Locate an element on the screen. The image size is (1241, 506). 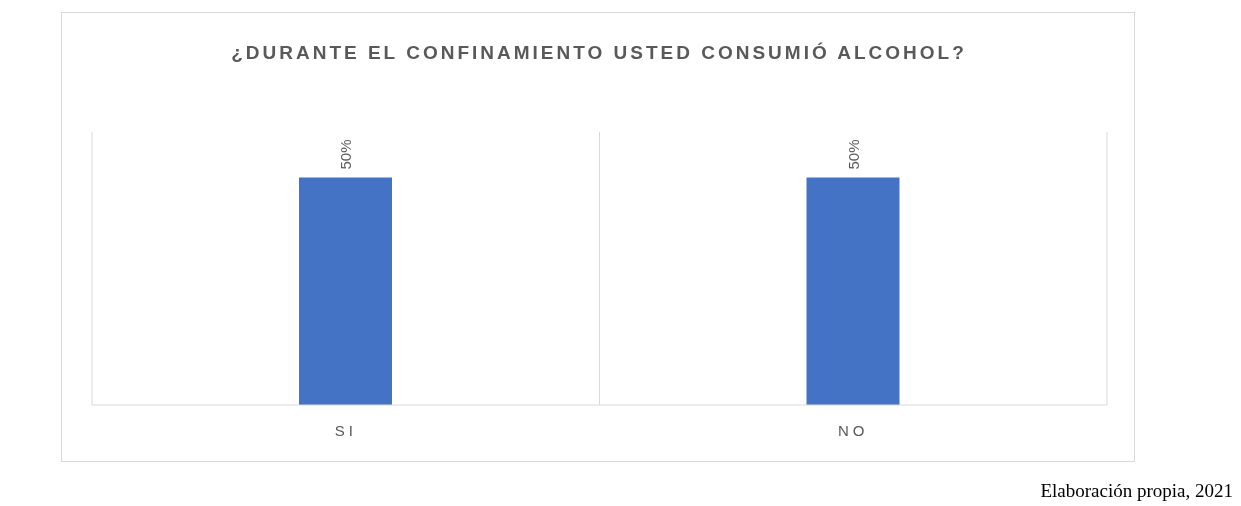
x-tick-label: SI is located at coordinates (345, 430).